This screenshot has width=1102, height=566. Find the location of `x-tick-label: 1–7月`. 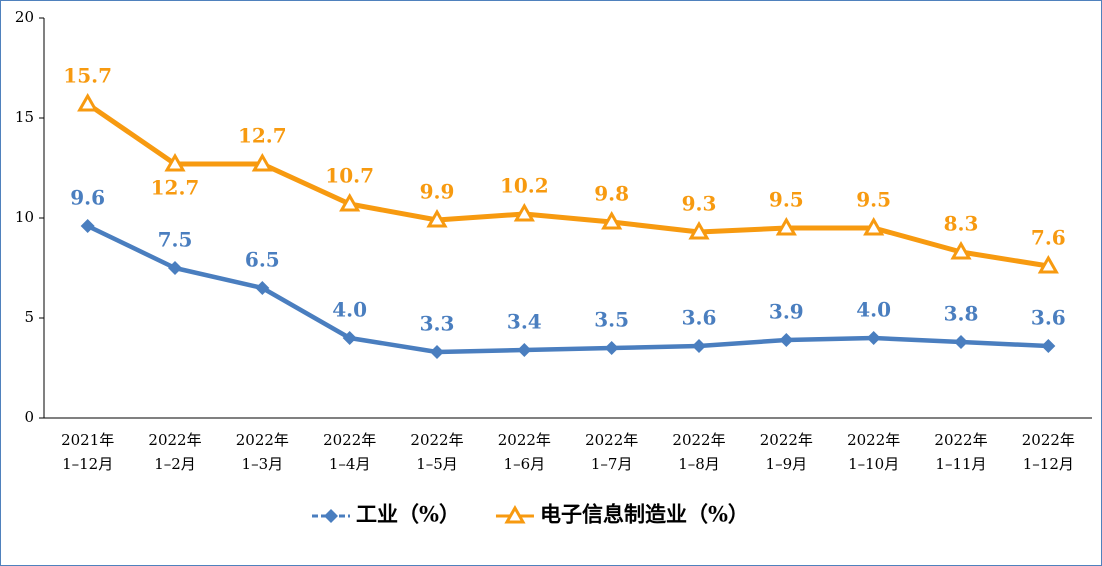

x-tick-label: 1–7月 is located at coordinates (612, 464).